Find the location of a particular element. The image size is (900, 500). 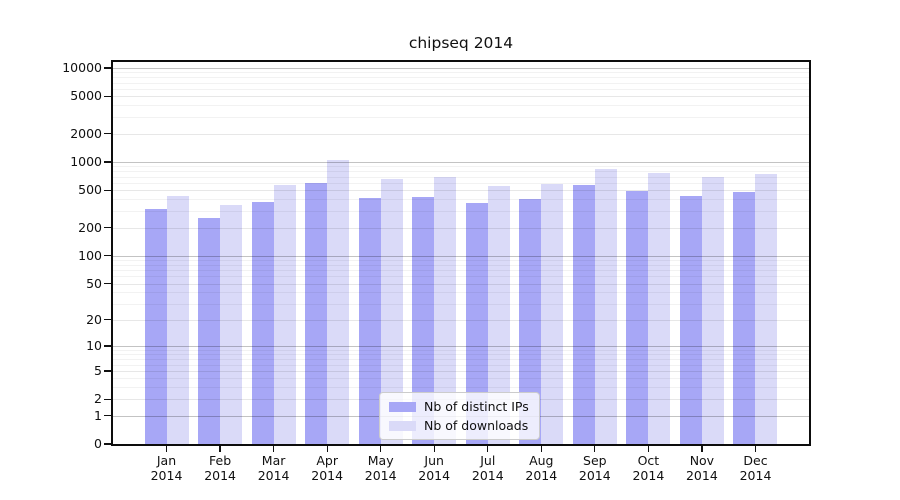

bar-feb-downloads is located at coordinates (231, 324).